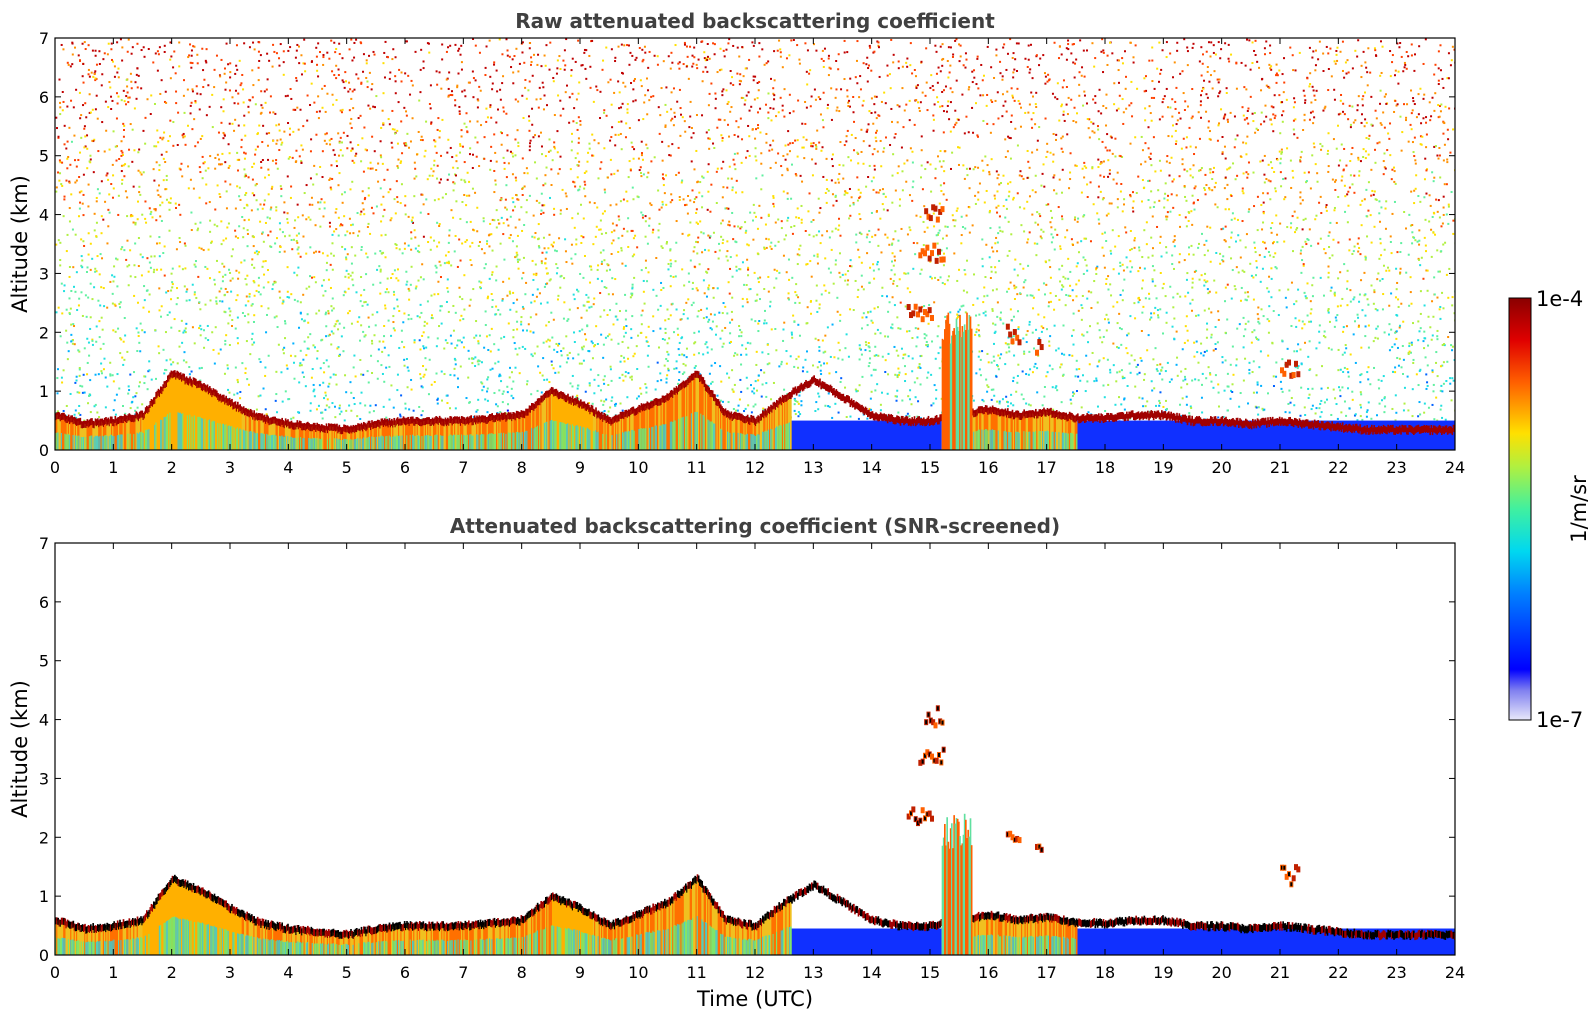 The image size is (1595, 1020). Describe the element at coordinates (1579, 509) in the screenshot. I see `colorbar-unit-label: 1/m/sr` at that location.